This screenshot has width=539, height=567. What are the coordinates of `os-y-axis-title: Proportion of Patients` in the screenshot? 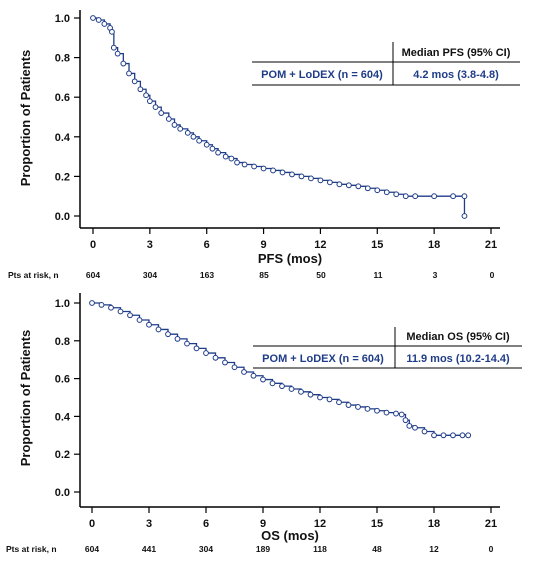 It's located at (25, 398).